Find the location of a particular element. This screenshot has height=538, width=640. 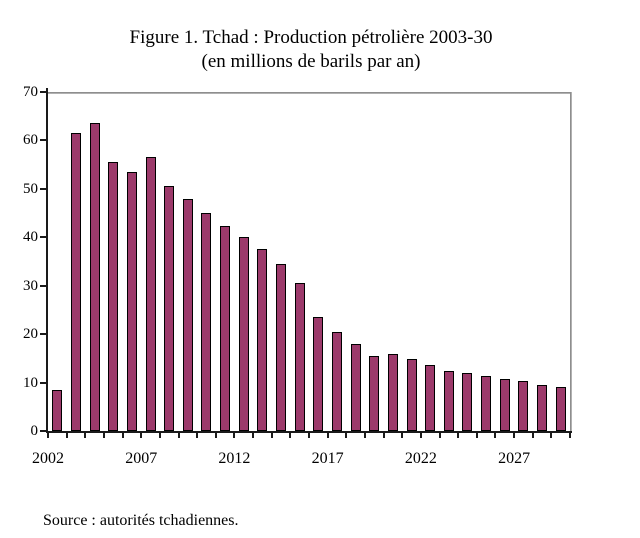

bar-2004 is located at coordinates (75, 282).